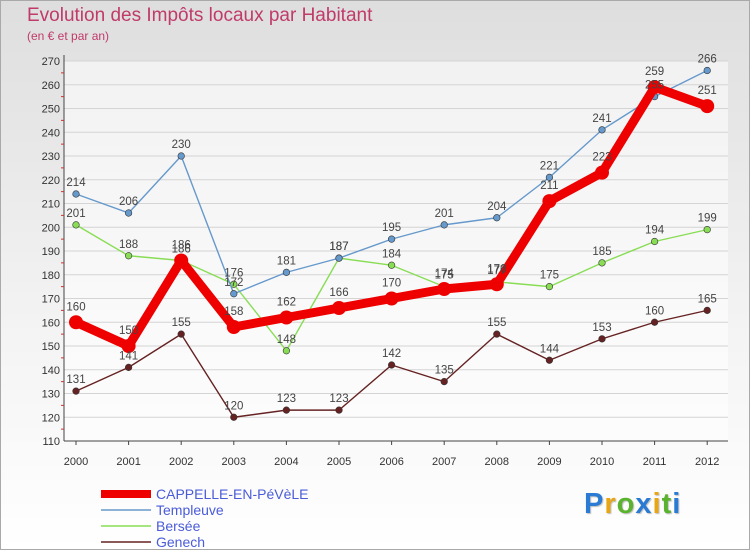 This screenshot has width=750, height=551. Describe the element at coordinates (549, 166) in the screenshot. I see `data-label: 221` at that location.